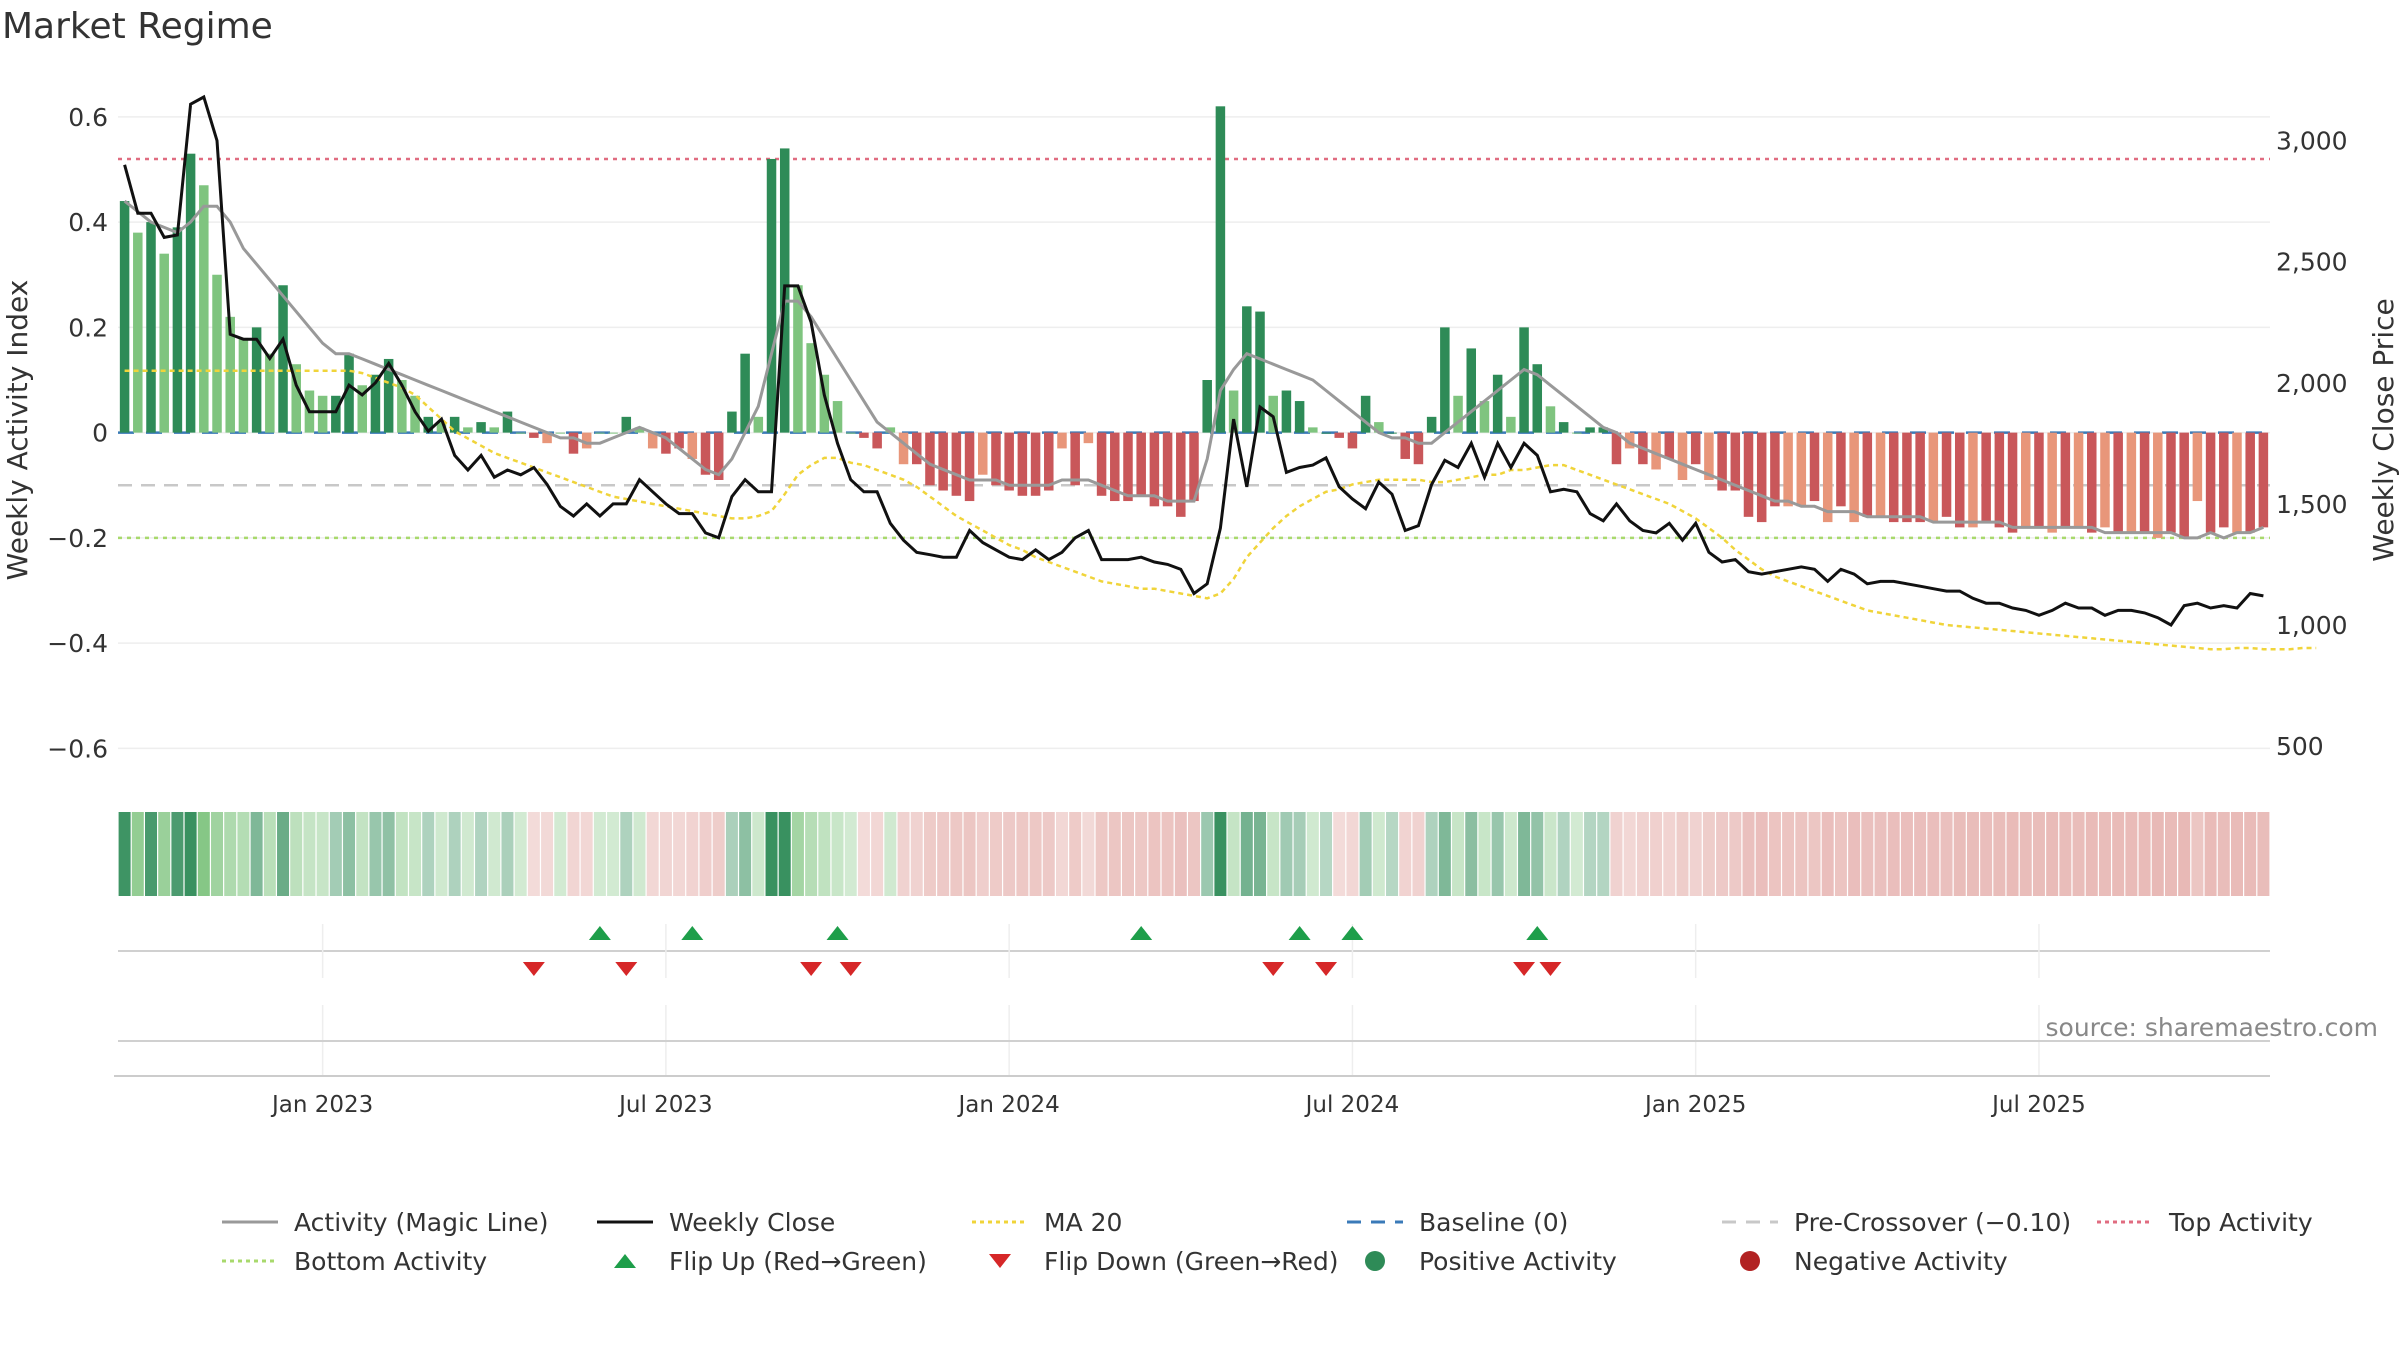 This screenshot has height=1350, width=2400. Describe the element at coordinates (88, 222) in the screenshot. I see `y-tick-label: 0.4` at that location.